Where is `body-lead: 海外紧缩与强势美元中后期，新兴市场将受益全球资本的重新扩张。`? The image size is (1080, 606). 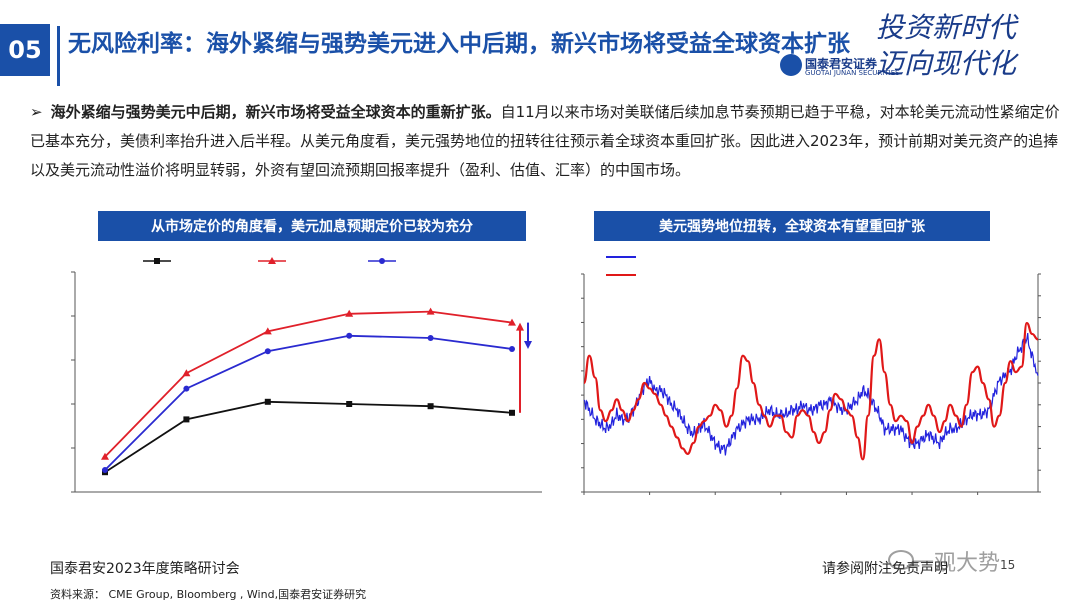 body-lead: 海外紧缩与强势美元中后期，新兴市场将受益全球资本的重新扩张。 is located at coordinates (275, 112).